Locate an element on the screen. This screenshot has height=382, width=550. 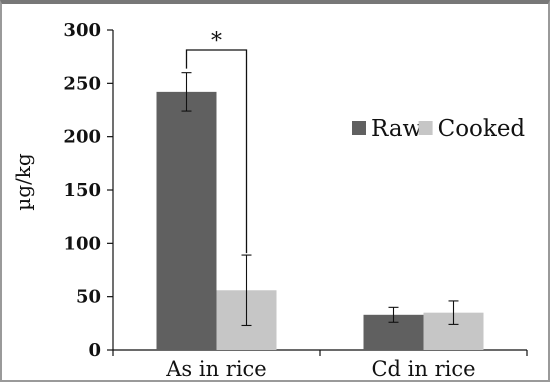
significance-annotation: * is located at coordinates (216, 141).